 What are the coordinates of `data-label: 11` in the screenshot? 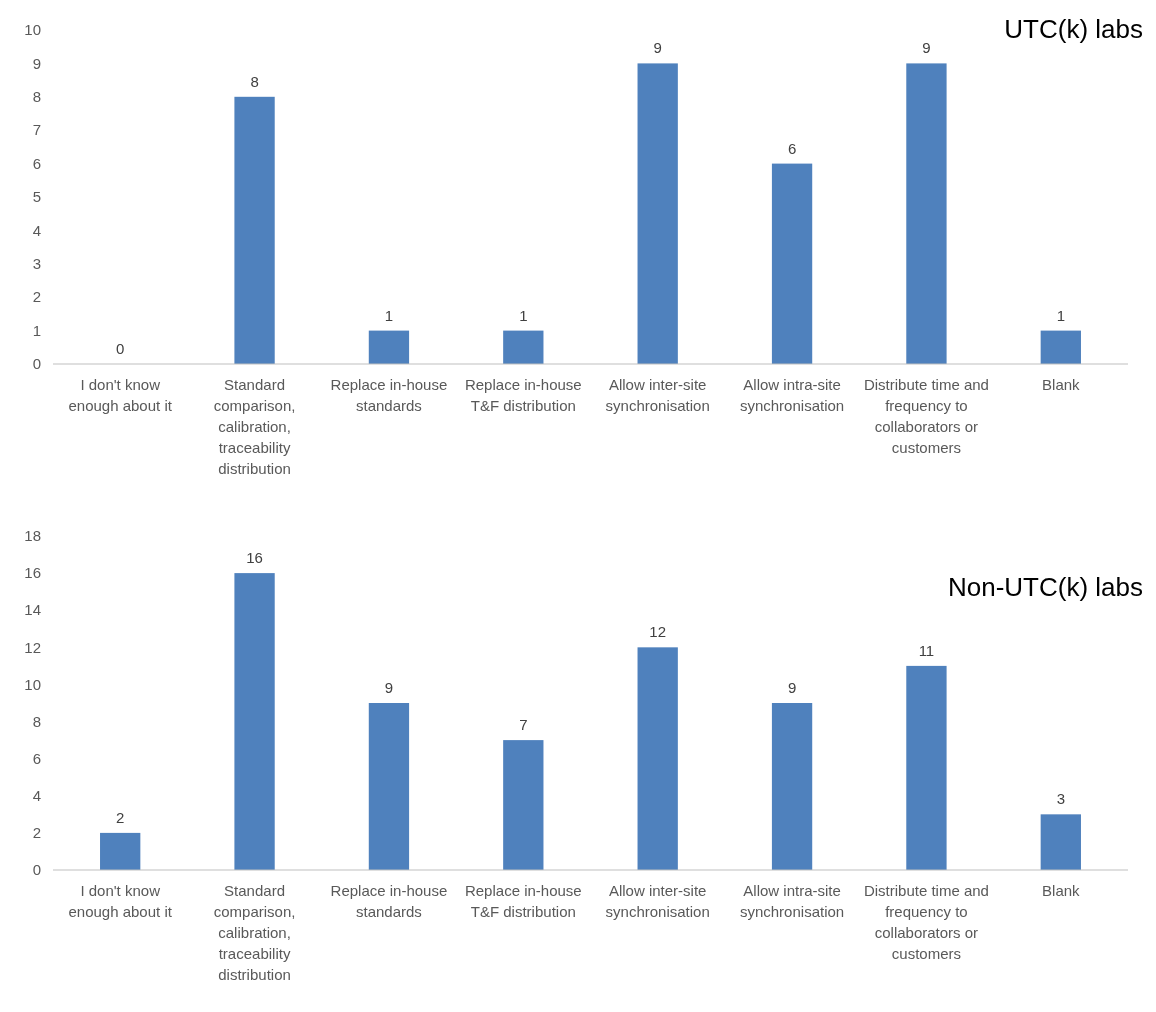 It's located at (926, 650).